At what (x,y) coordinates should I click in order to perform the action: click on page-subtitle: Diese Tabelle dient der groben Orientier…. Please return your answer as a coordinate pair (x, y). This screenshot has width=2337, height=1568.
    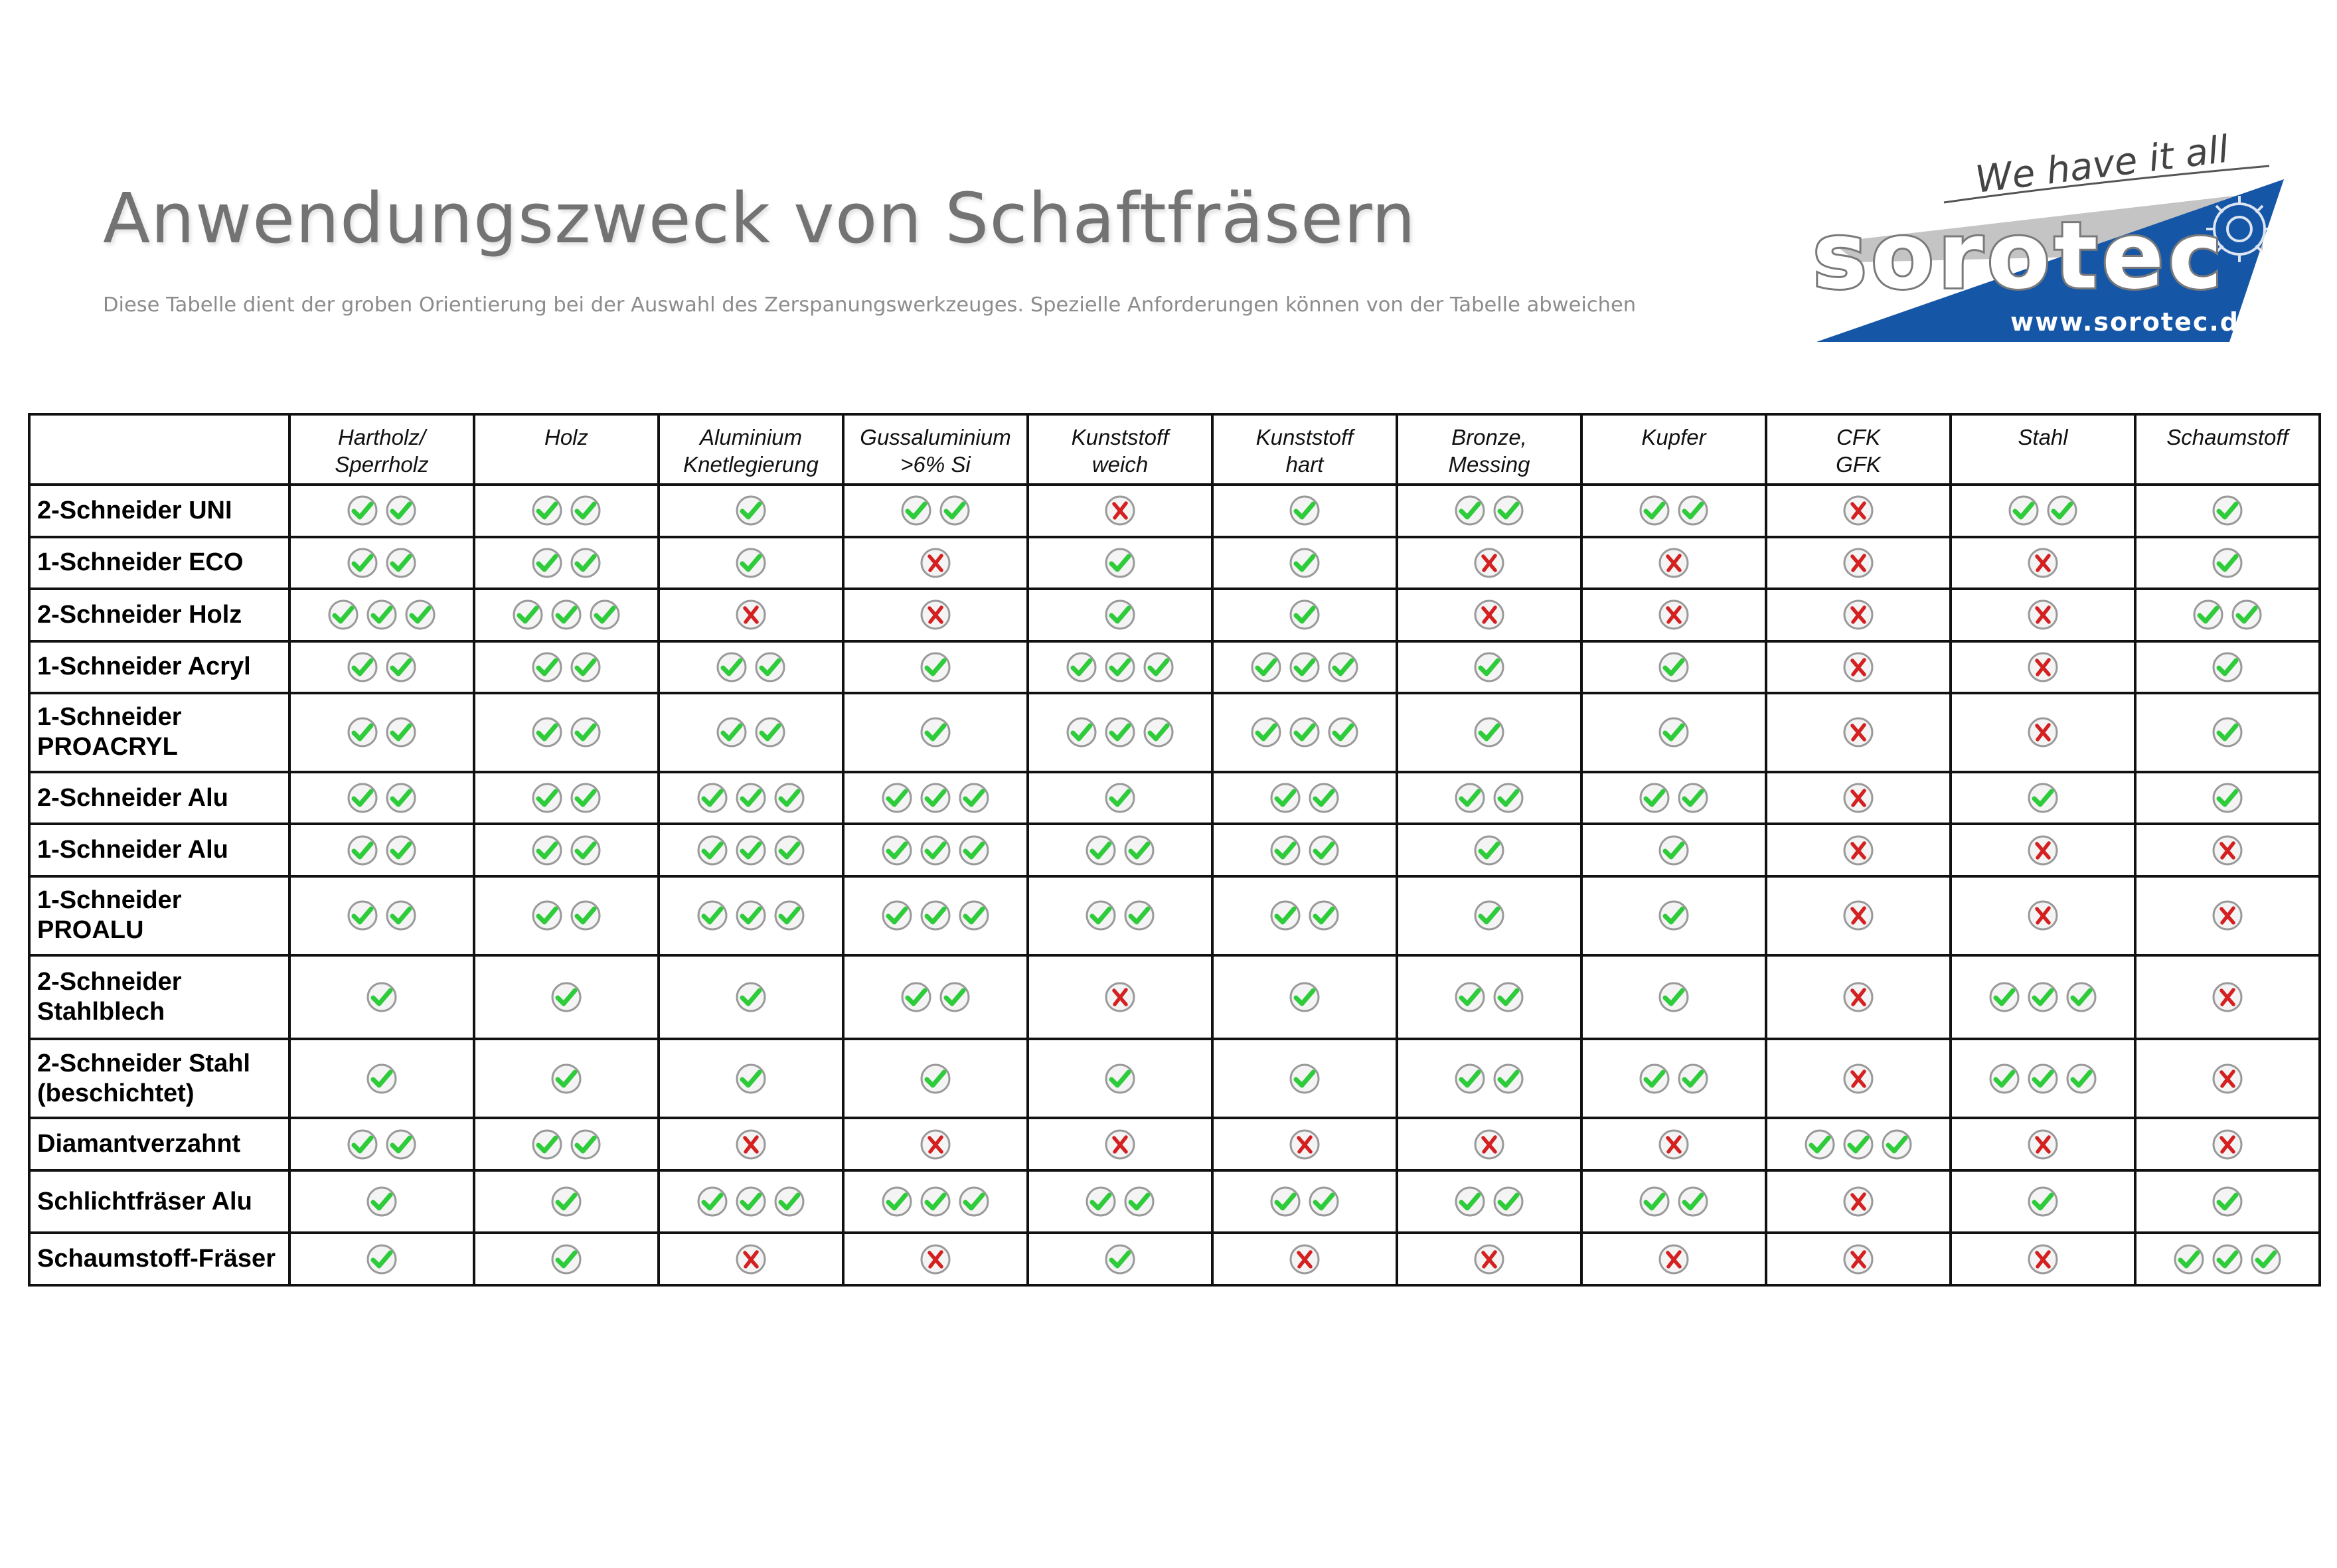
    Looking at the image, I should click on (870, 305).